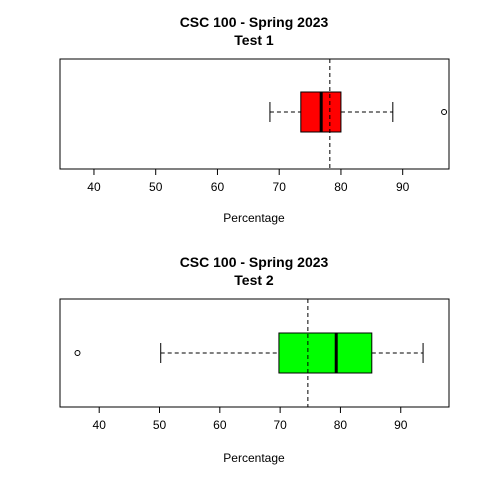 This screenshot has height=480, width=480. Describe the element at coordinates (254, 280) in the screenshot. I see `chart-subtitle: Test 2` at that location.